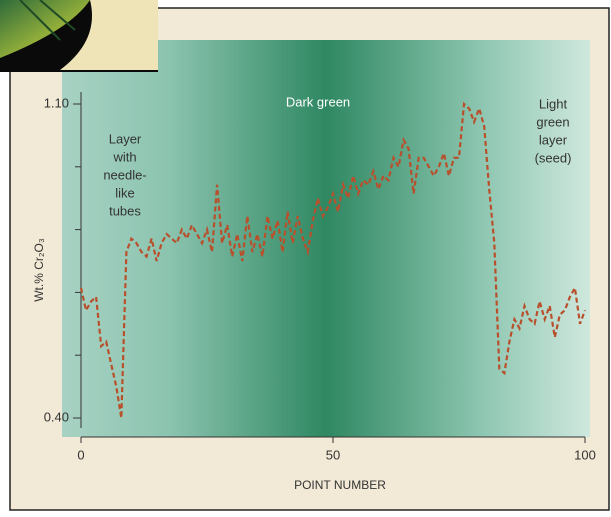 This screenshot has height=517, width=611. I want to click on x-tick-label: 0, so click(80, 454).